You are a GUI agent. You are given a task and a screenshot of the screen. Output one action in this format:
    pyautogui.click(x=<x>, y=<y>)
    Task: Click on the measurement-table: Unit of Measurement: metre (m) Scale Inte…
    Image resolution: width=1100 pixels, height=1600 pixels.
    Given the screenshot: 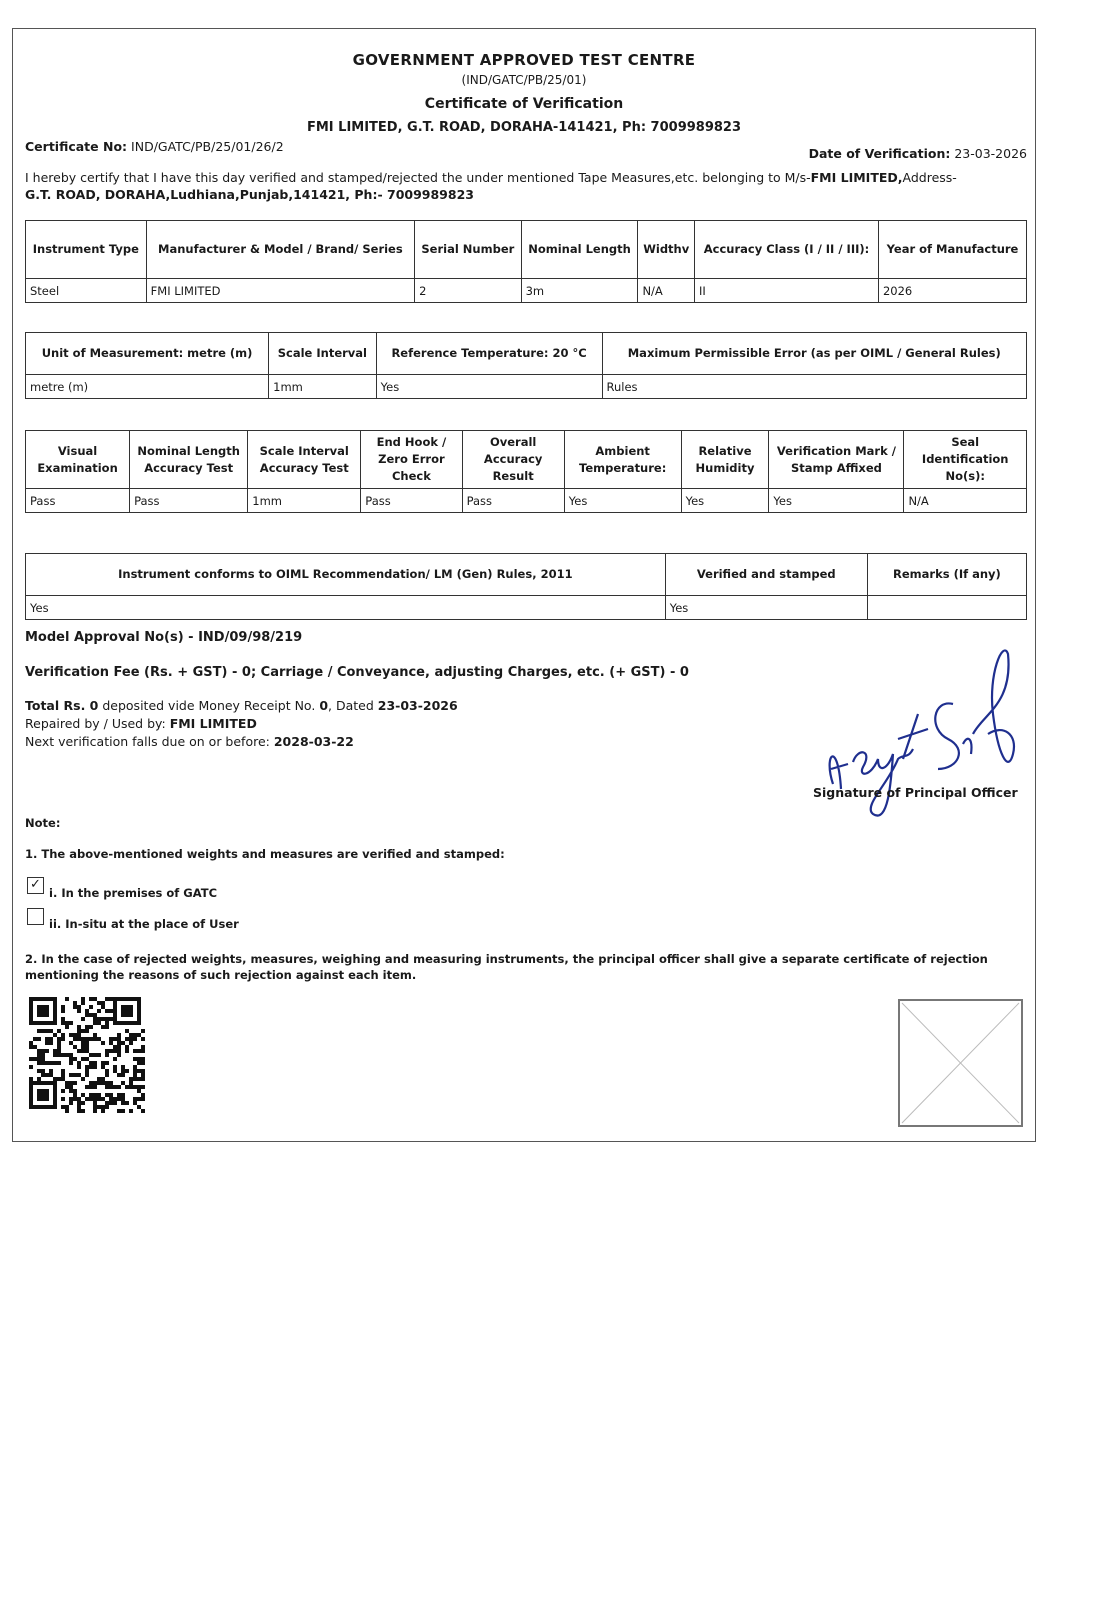 What is the action you would take?
    pyautogui.click(x=526, y=365)
    